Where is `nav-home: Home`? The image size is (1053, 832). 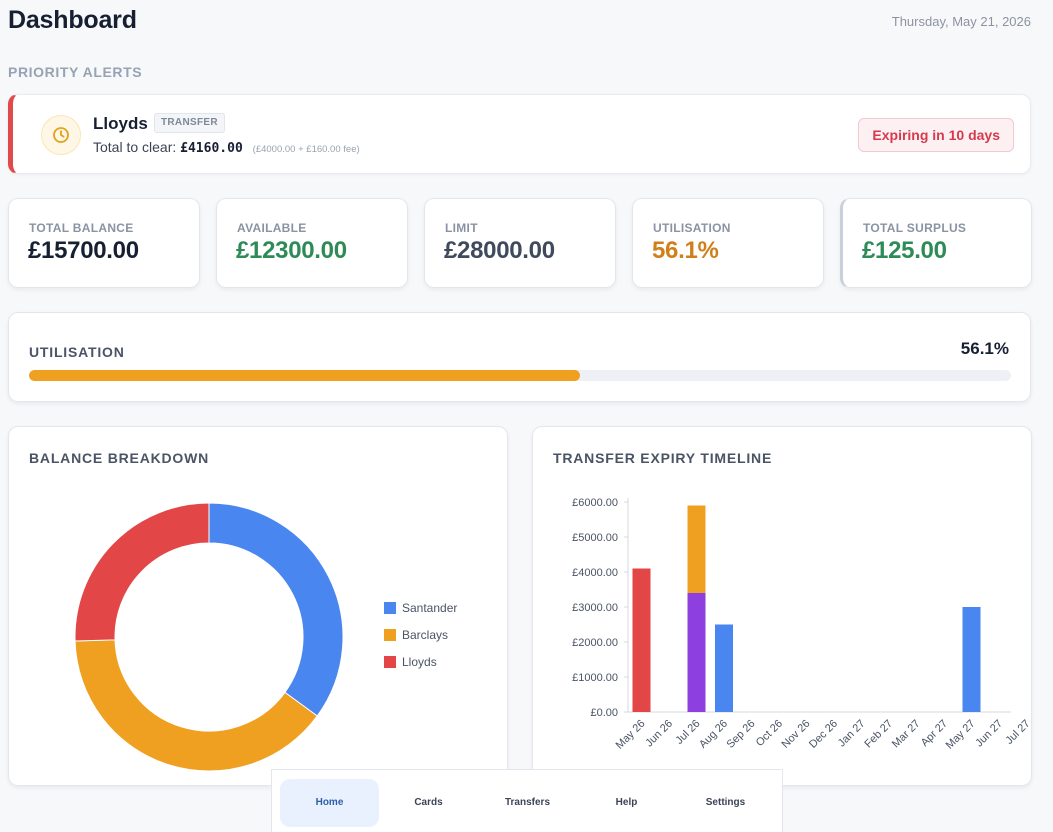 nav-home: Home is located at coordinates (329, 803).